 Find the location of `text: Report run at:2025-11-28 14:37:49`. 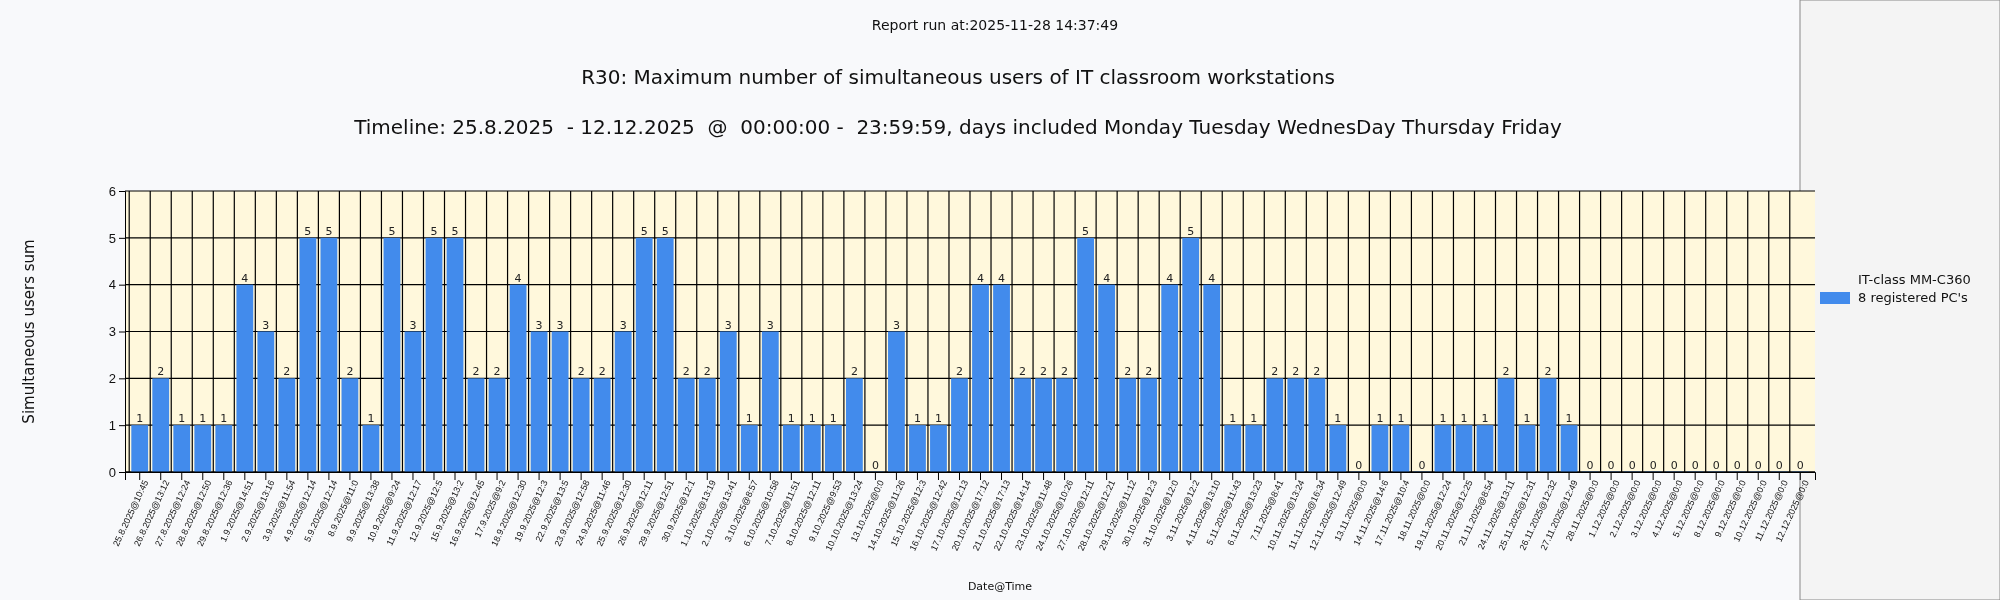

text: Report run at:2025-11-28 14:37:49 is located at coordinates (995, 25).